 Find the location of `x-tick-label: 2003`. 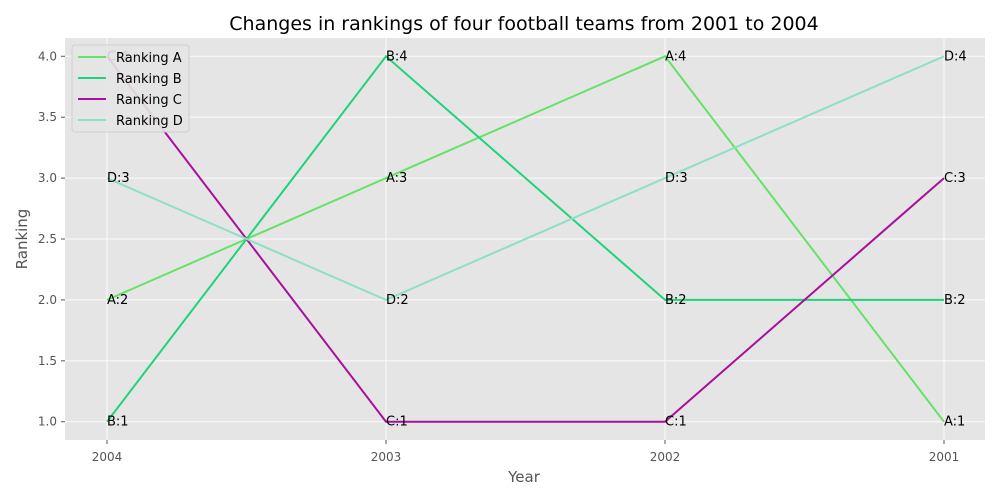

x-tick-label: 2003 is located at coordinates (386, 457).